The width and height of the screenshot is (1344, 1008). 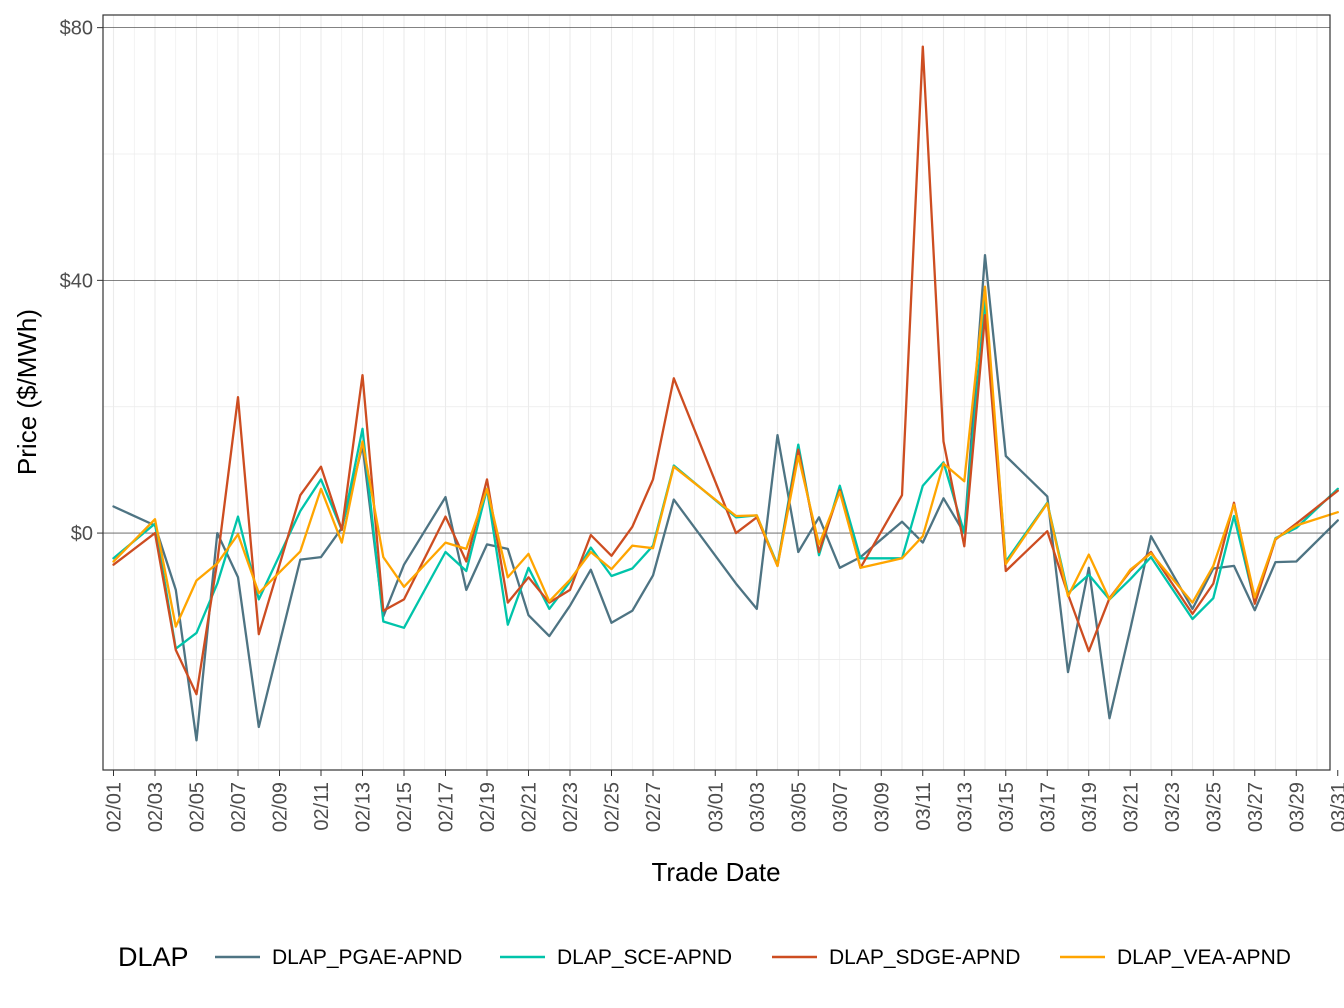 I want to click on x-tick-label: 03/09, so click(x=882, y=807).